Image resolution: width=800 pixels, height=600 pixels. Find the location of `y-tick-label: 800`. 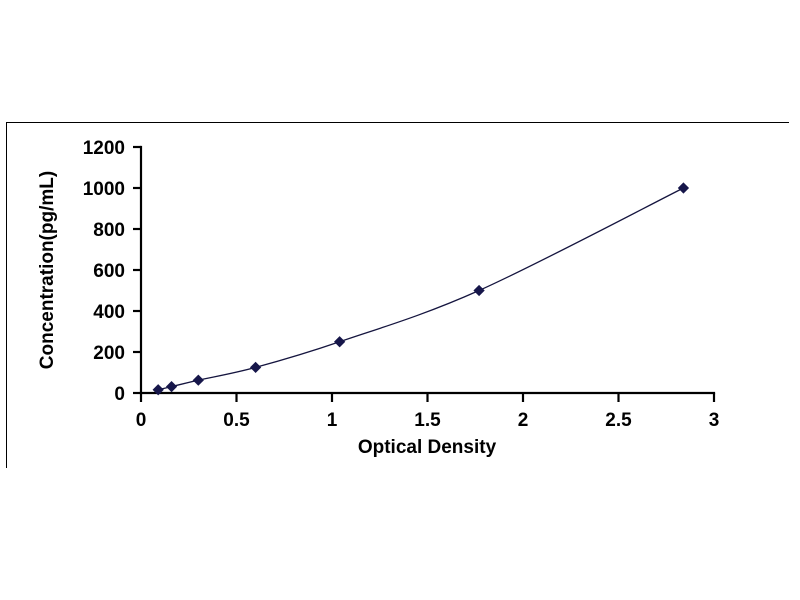

y-tick-label: 800 is located at coordinates (109, 230).